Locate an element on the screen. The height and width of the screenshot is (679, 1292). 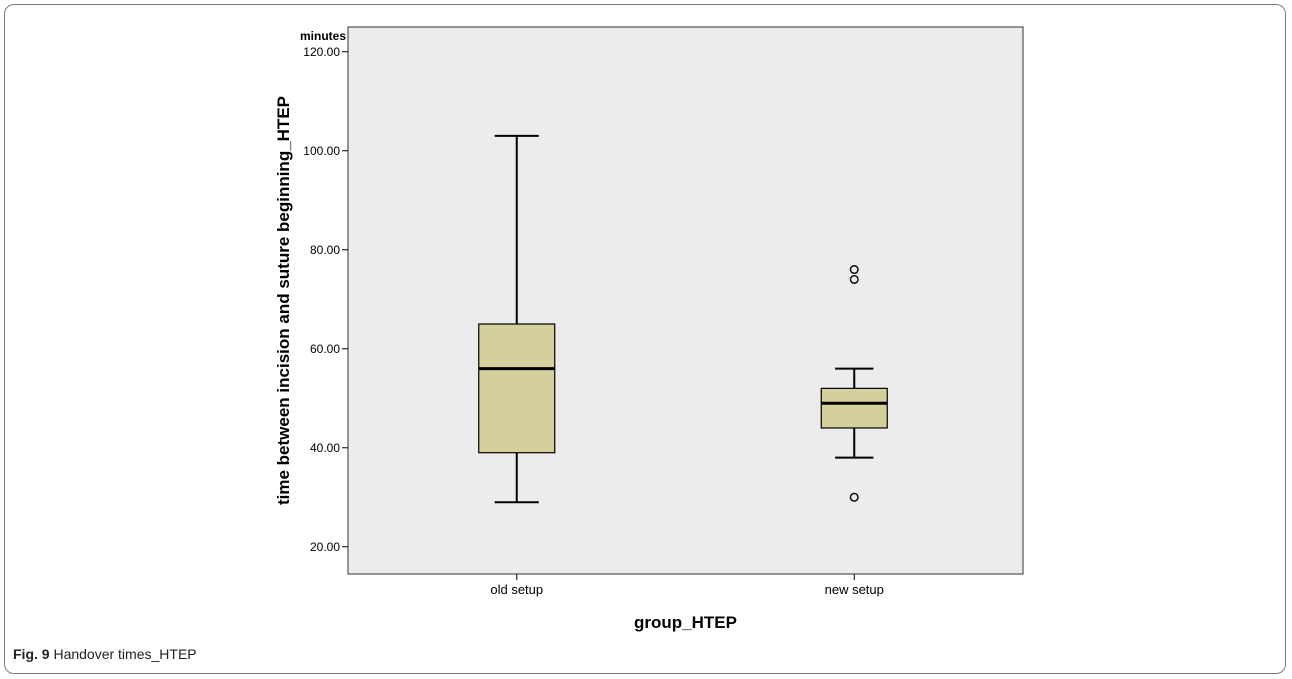
y-tick-label: 80.00 is located at coordinates (325, 250).